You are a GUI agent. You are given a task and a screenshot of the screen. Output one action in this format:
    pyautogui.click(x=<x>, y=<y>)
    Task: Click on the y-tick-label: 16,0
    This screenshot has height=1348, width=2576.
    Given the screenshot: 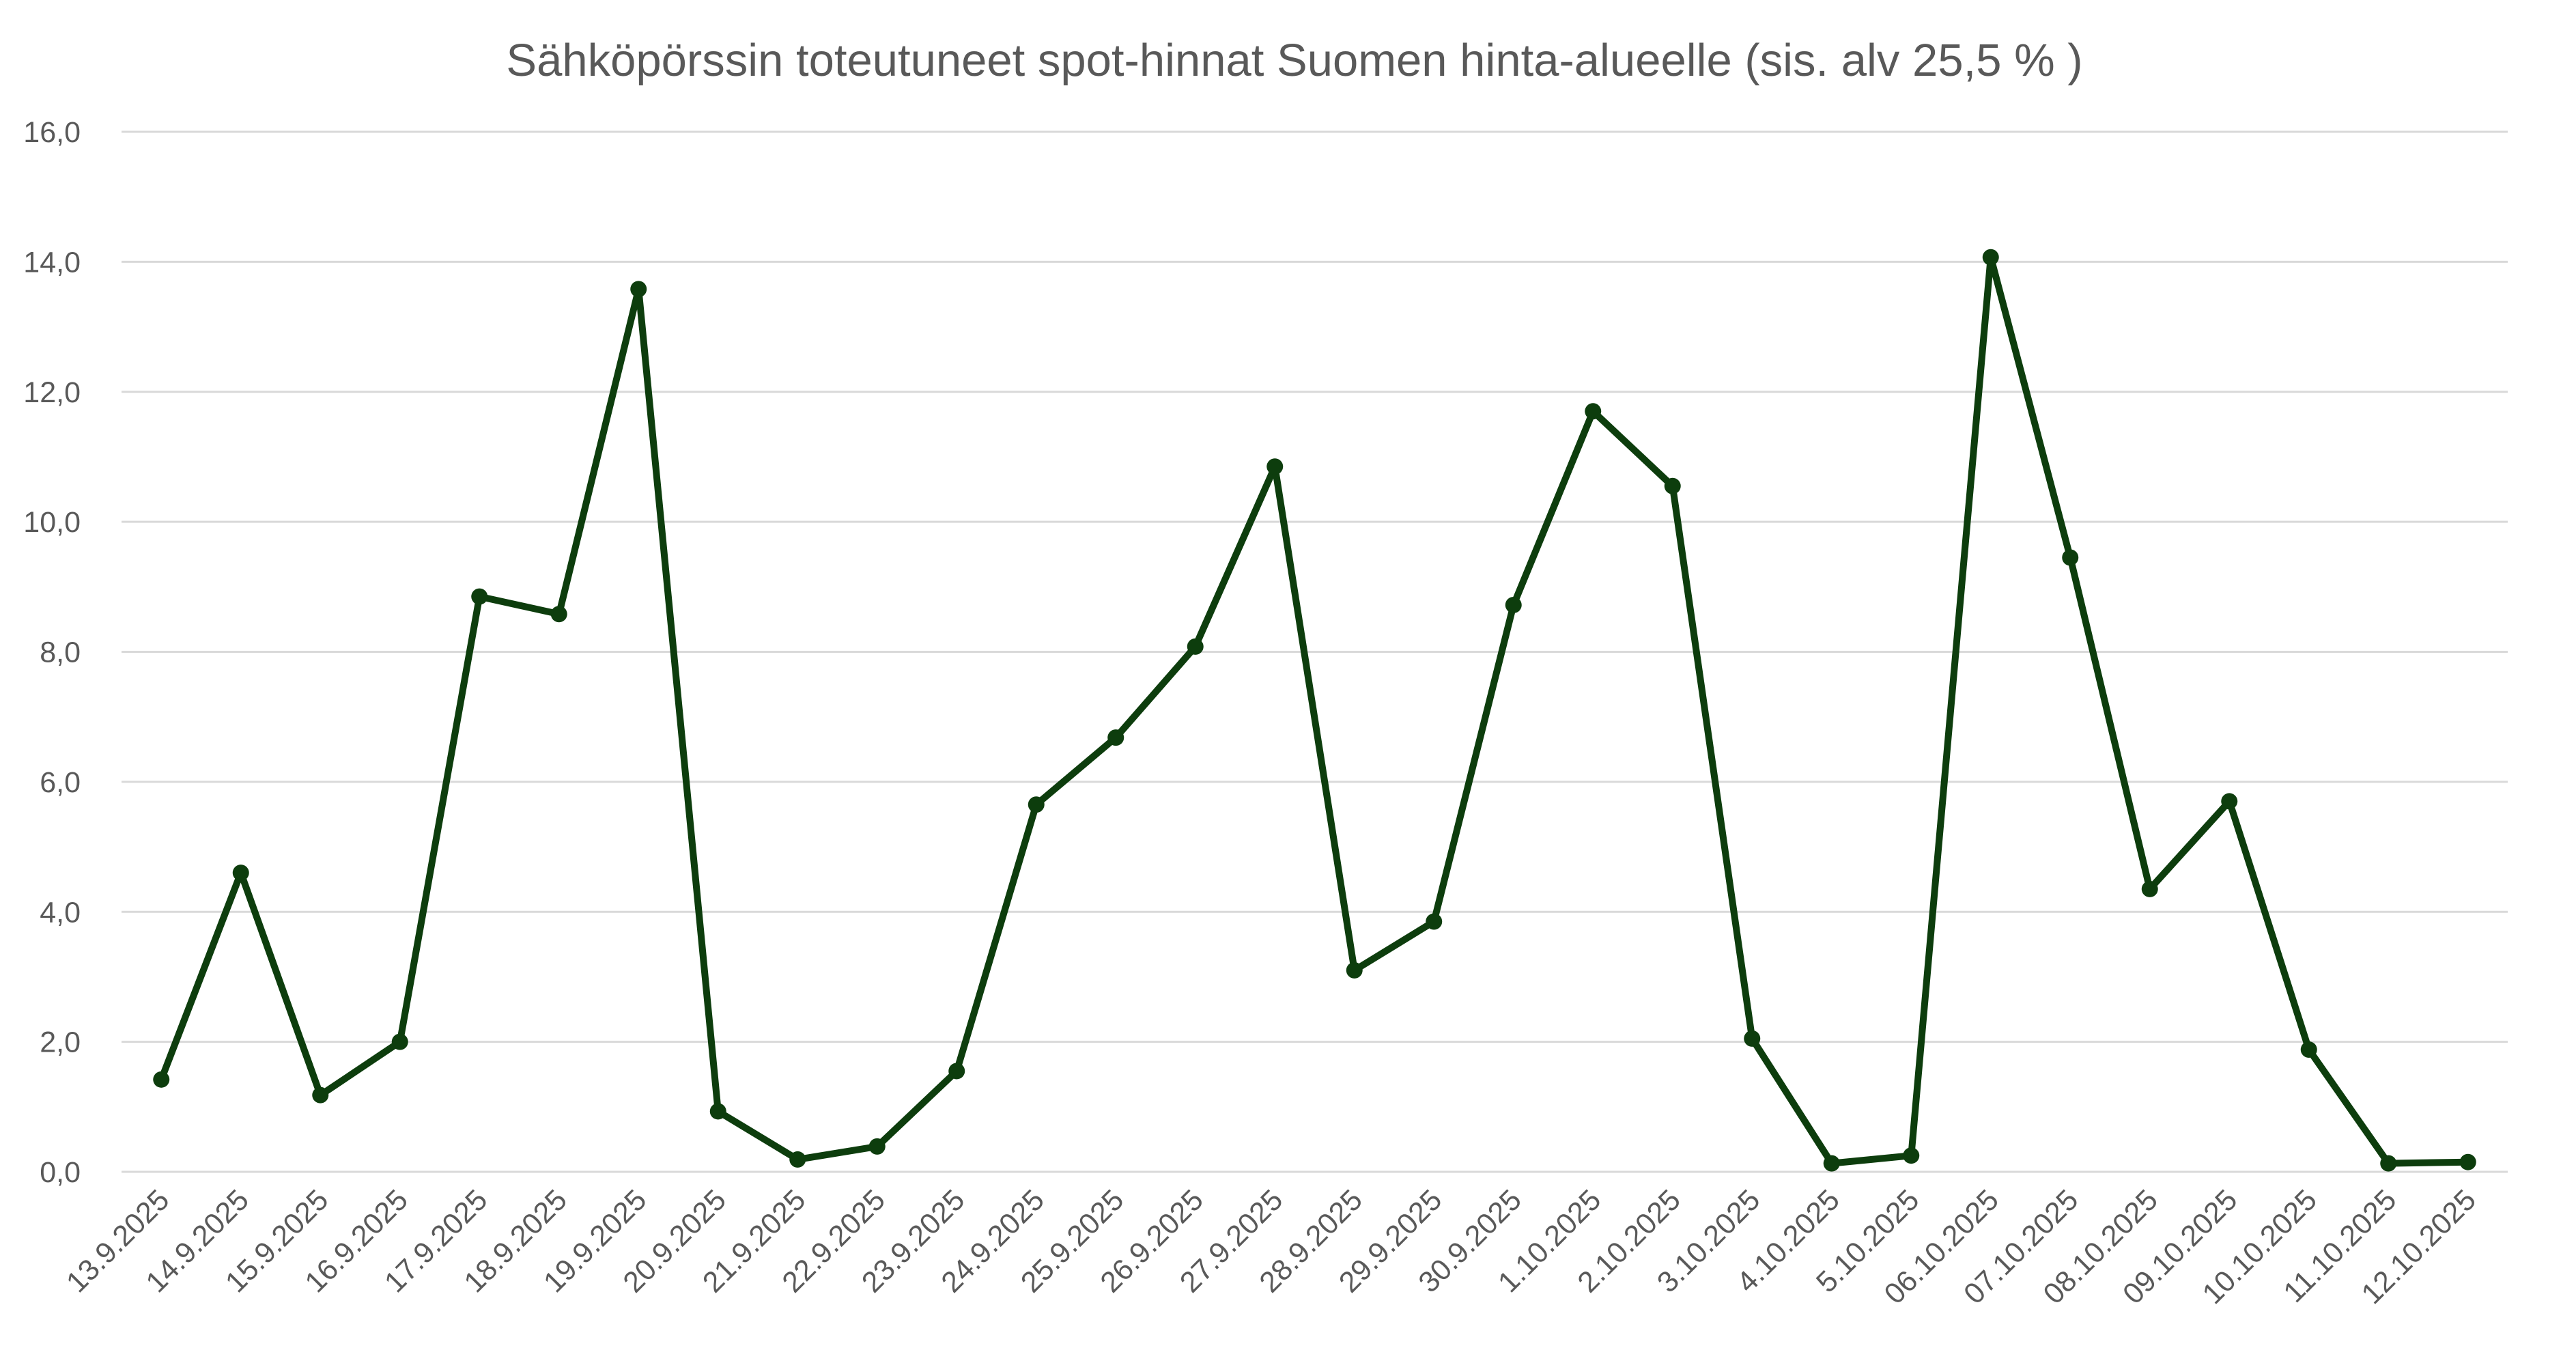 What is the action you would take?
    pyautogui.click(x=52, y=133)
    